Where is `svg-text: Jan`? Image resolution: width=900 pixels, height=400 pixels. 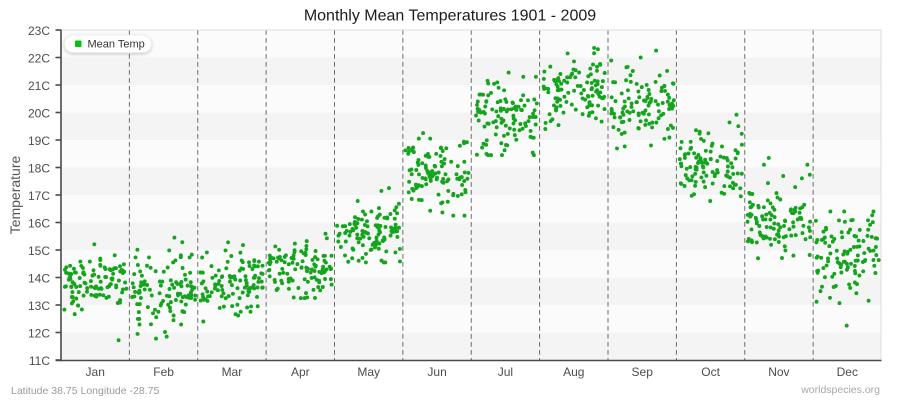
svg-text: Jan is located at coordinates (95, 372).